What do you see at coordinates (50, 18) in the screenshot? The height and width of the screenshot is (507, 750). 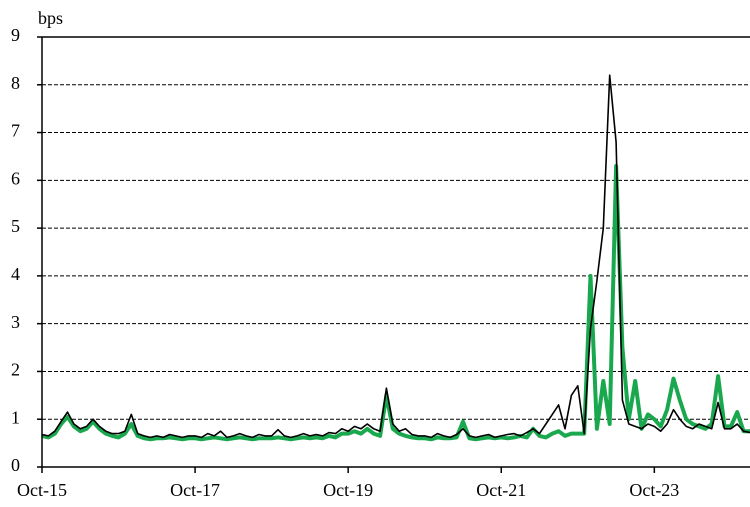 I see `y-unit-label: bps` at bounding box center [50, 18].